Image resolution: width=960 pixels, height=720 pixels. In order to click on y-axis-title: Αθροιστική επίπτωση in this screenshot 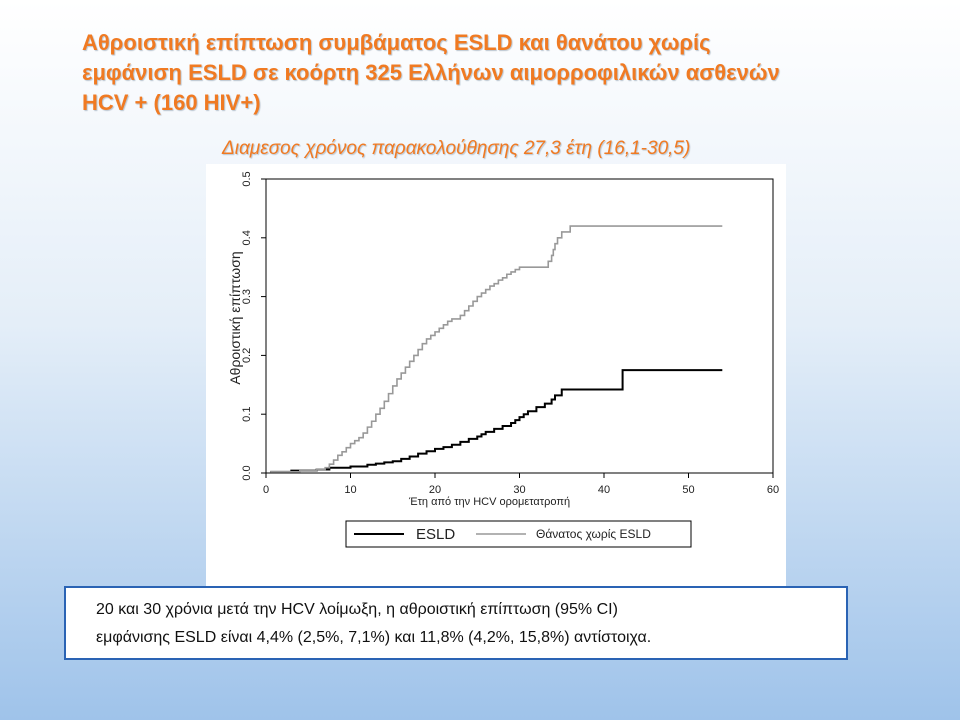, I will do `click(235, 317)`.